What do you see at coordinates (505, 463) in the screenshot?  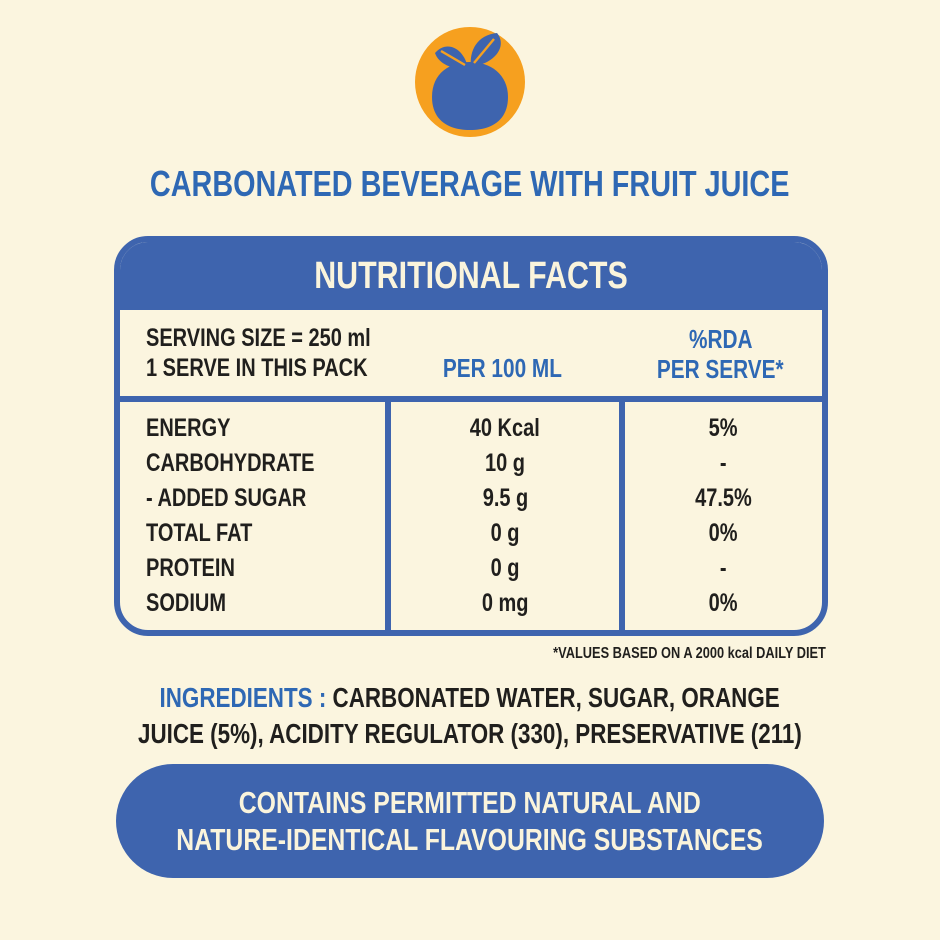 I see `nutrient-value: 10 g` at bounding box center [505, 463].